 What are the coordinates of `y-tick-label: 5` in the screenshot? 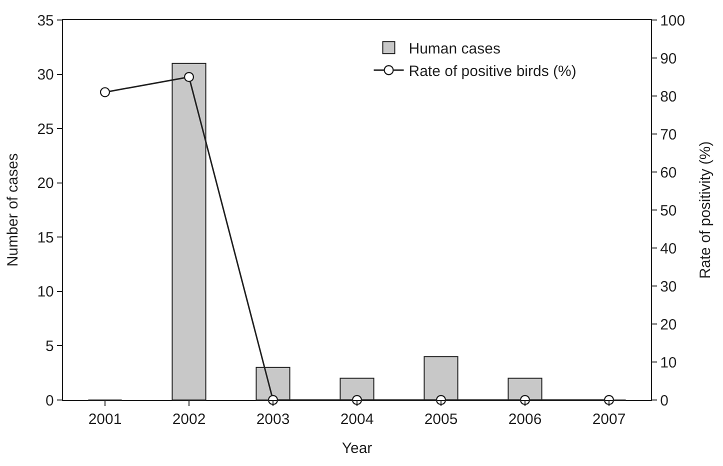 It's located at (50, 346).